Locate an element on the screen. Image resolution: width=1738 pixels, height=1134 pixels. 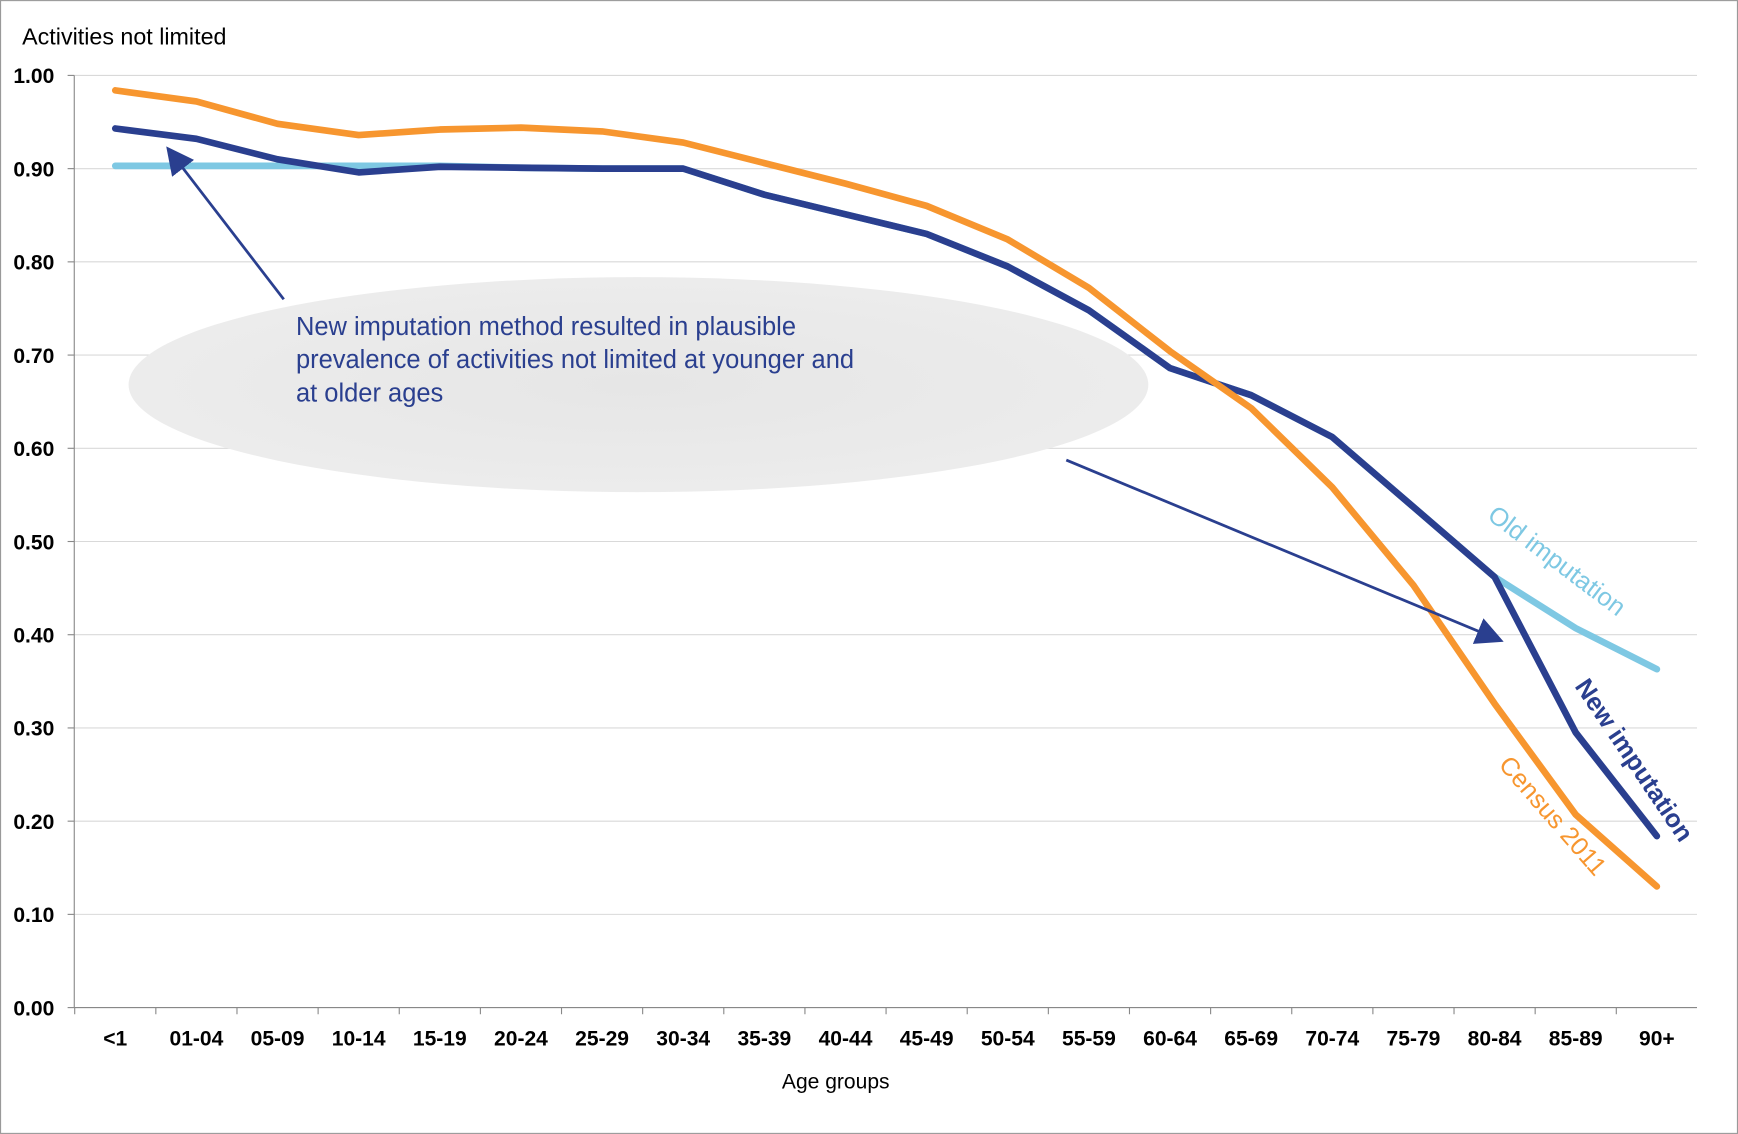
x-tick-label: 65-69 is located at coordinates (1251, 1038).